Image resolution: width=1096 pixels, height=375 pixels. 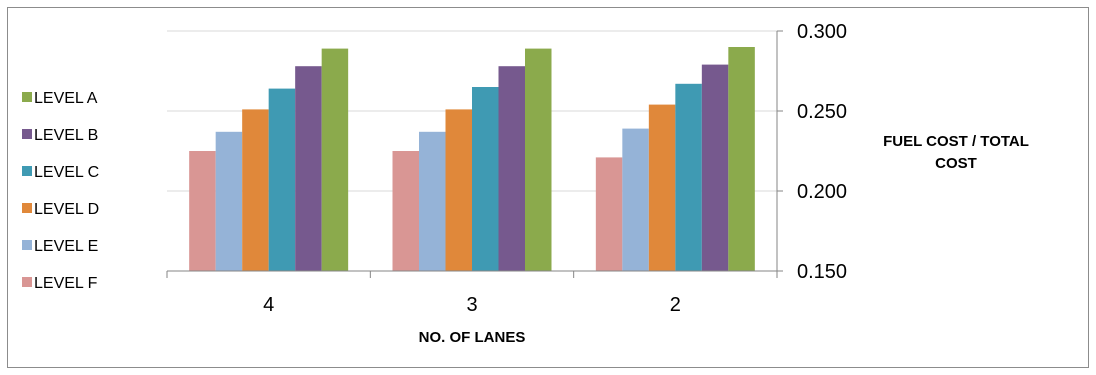 I want to click on x-axis: 4 3 2, so click(x=472, y=293).